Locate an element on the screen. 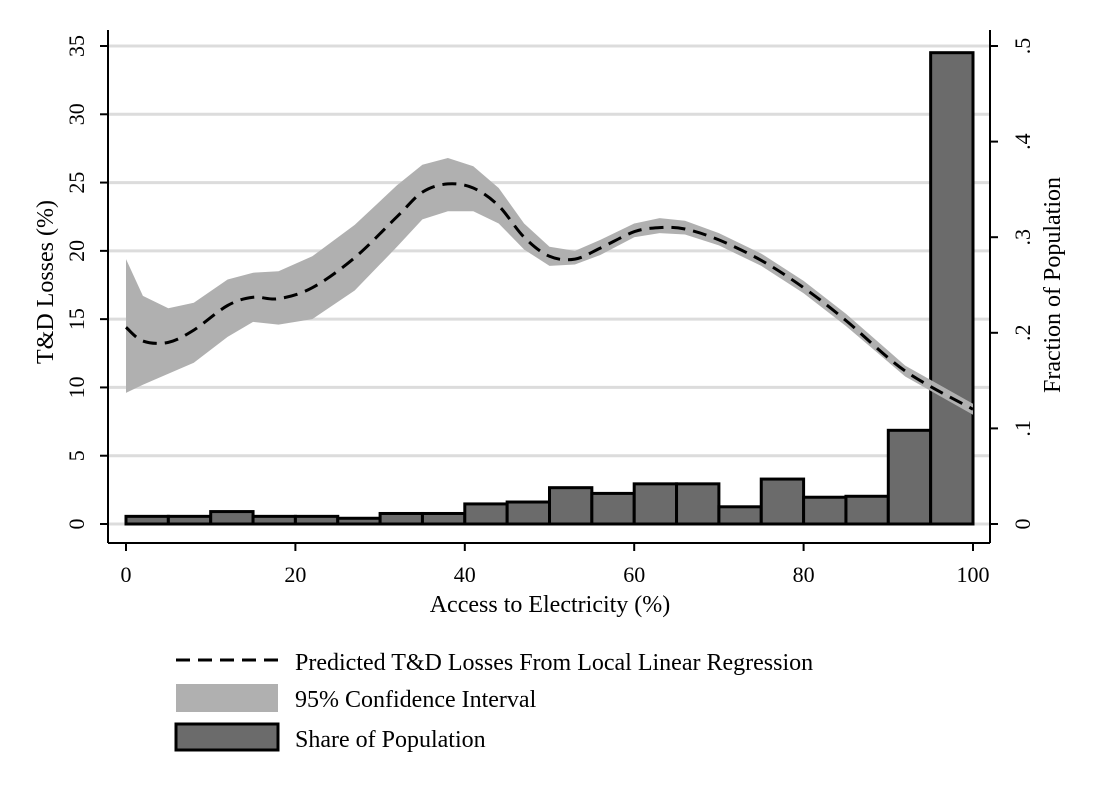  y-tick-label: 0 is located at coordinates (76, 524).